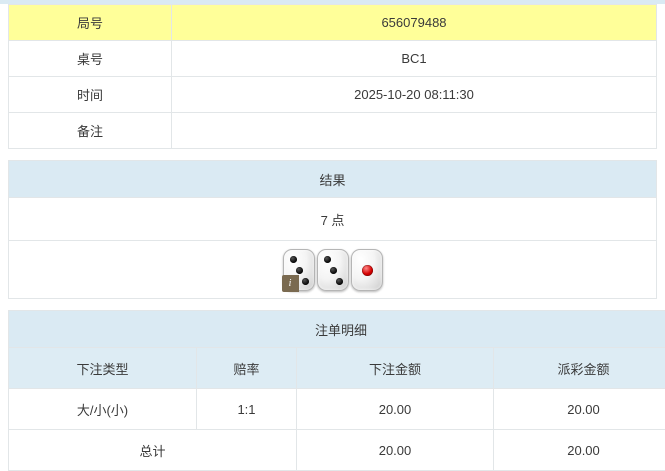  I want to click on table-row: 桌号 BC1, so click(333, 59).